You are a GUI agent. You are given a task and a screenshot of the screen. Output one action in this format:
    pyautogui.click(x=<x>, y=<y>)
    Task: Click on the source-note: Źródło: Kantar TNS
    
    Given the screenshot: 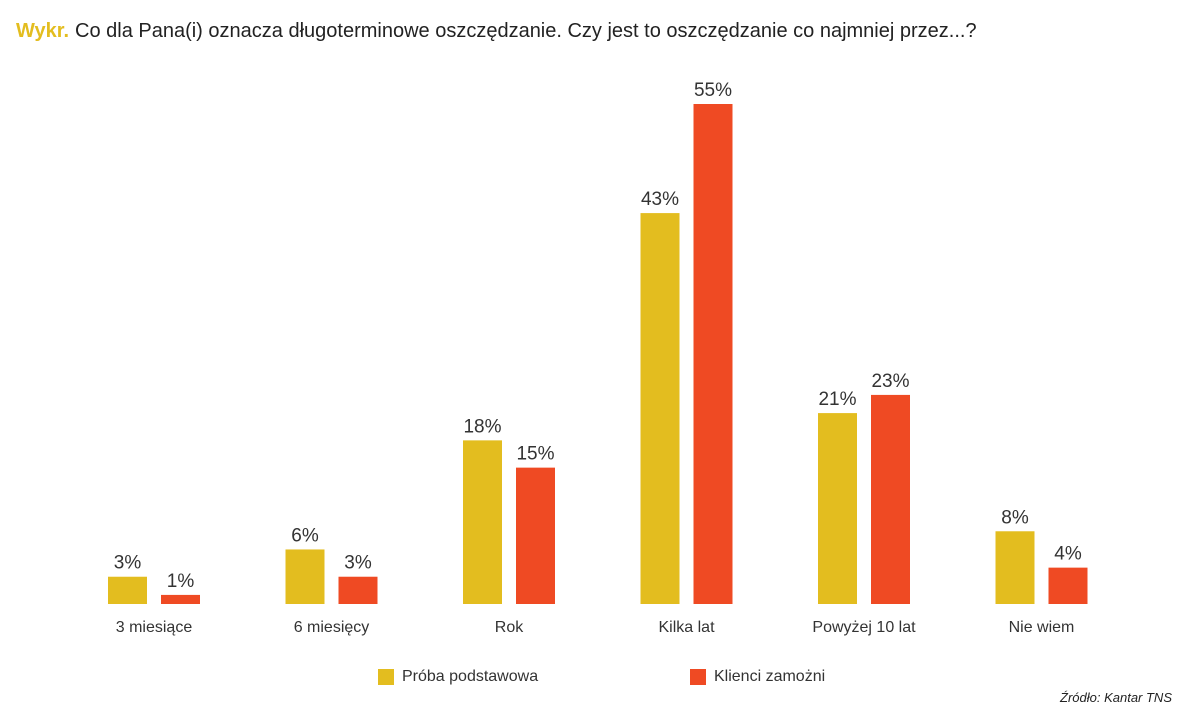 What is the action you would take?
    pyautogui.click(x=1116, y=697)
    